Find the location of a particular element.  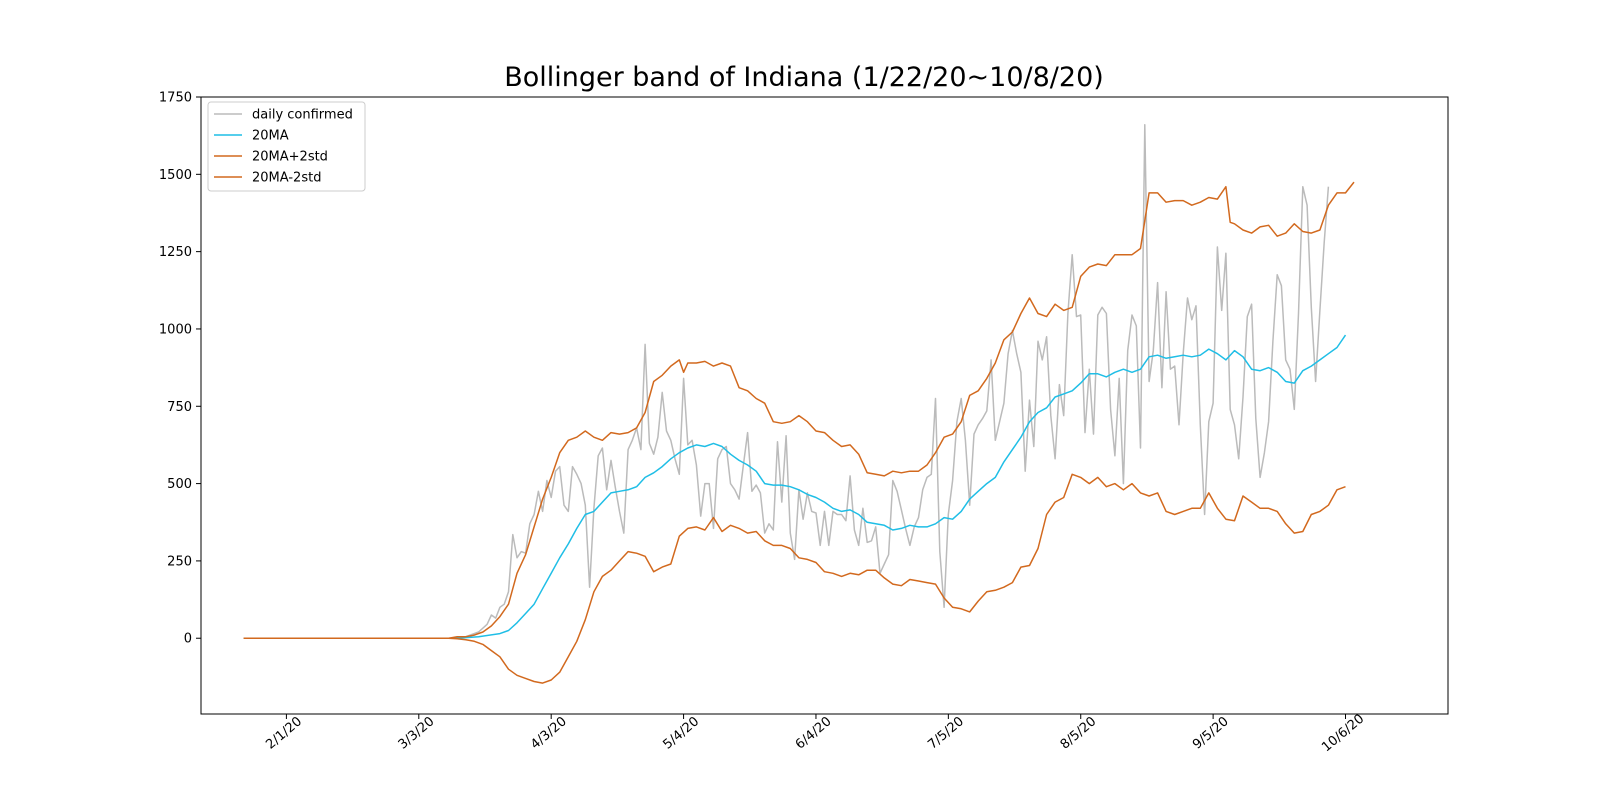

y-tick-label: 1500 is located at coordinates (175, 175).